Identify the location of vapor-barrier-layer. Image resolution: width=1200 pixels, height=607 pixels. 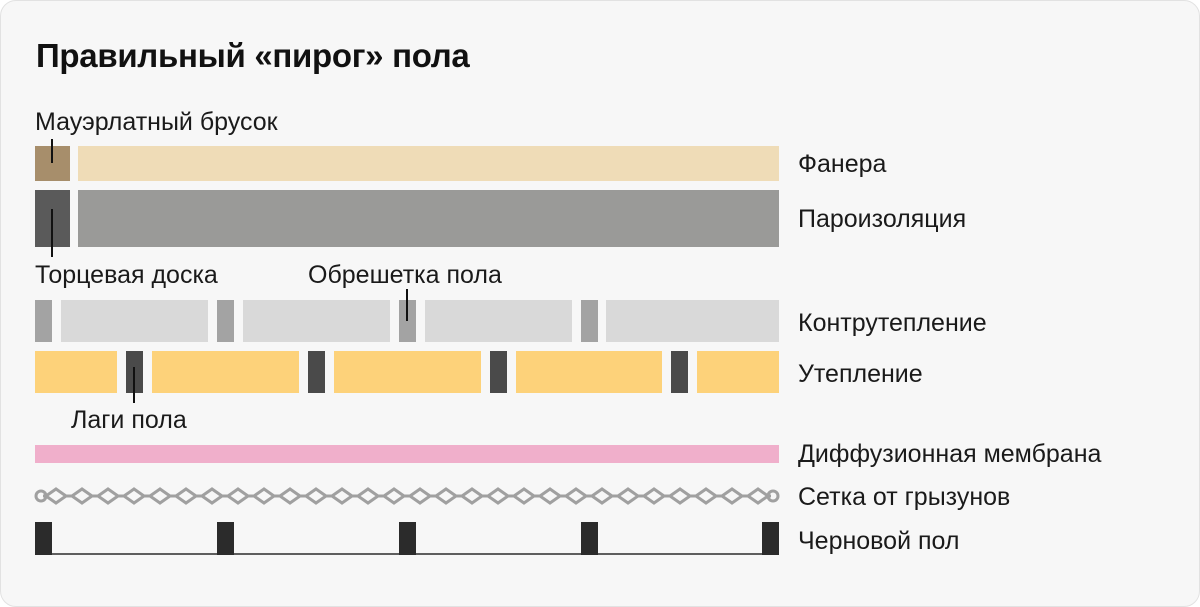
(428, 218).